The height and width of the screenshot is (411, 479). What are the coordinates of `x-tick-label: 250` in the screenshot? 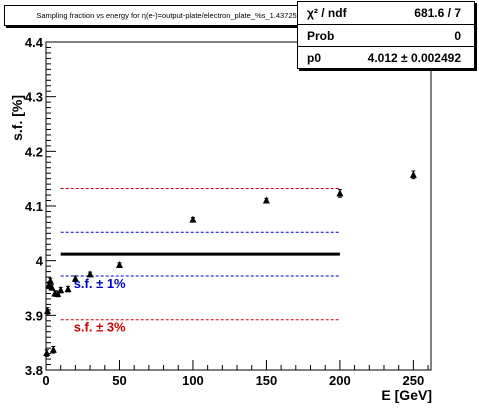 It's located at (414, 380).